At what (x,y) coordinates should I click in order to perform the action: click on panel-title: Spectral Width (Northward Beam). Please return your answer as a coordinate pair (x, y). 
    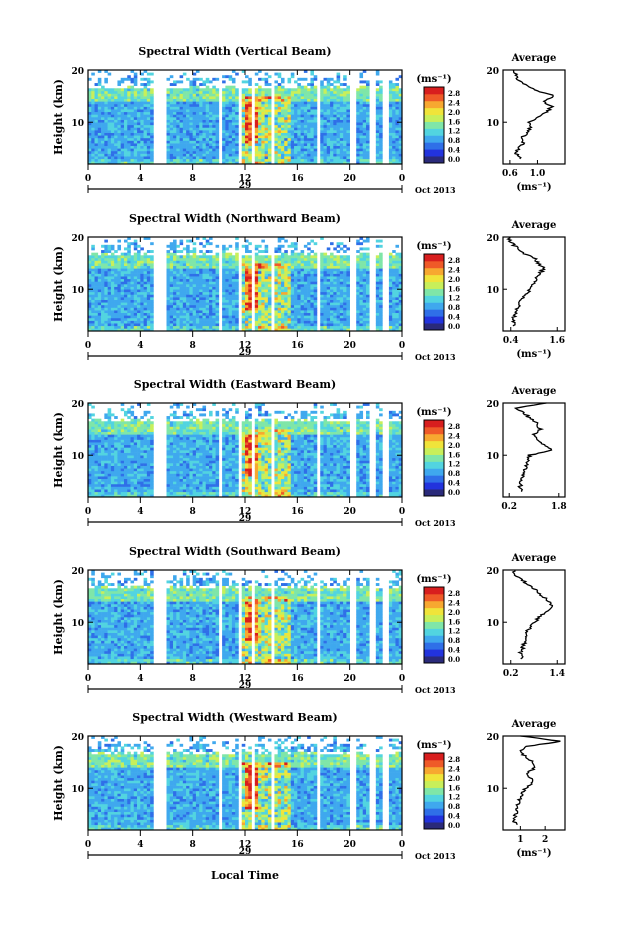
    Looking at the image, I should click on (235, 218).